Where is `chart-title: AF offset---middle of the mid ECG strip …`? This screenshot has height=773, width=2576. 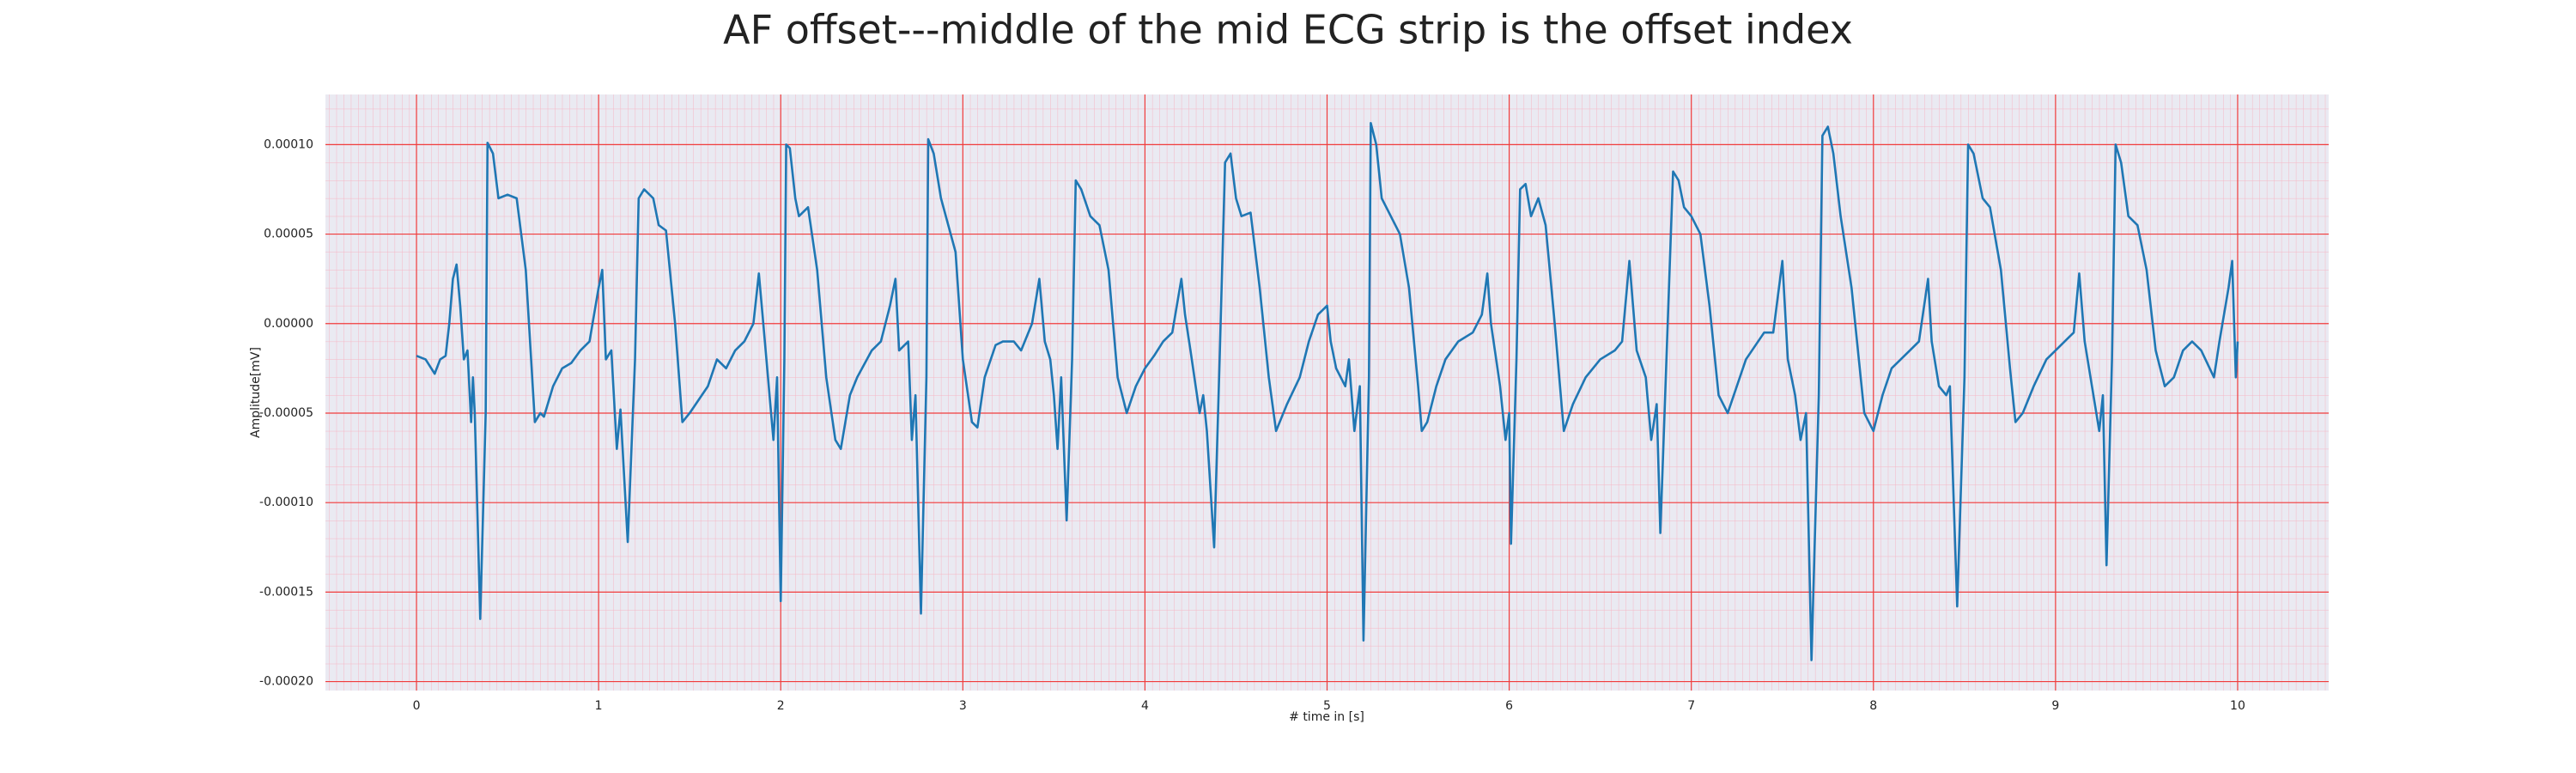 chart-title: AF offset---middle of the mid ECG strip … is located at coordinates (1288, 30).